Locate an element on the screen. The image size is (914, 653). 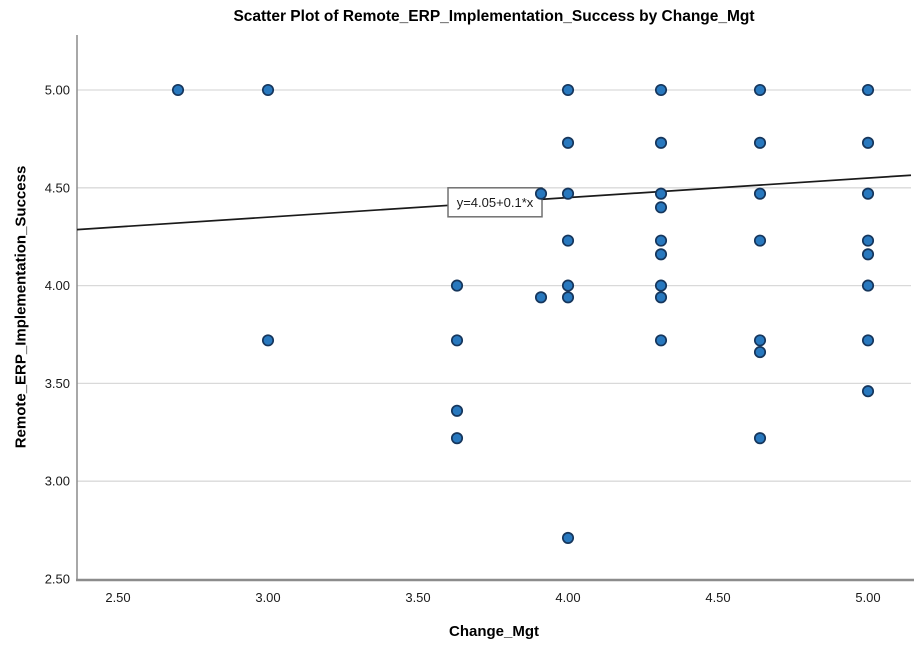
x-tick-label: 3.50 is located at coordinates (417, 597).